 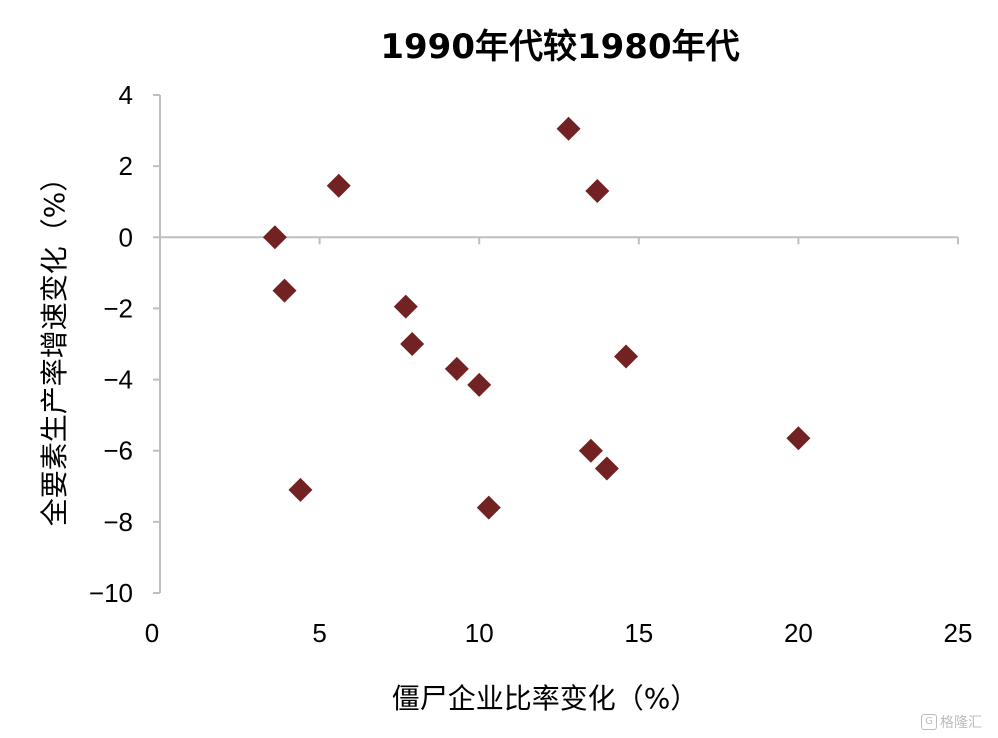 What do you see at coordinates (638, 633) in the screenshot?
I see `x-tick-label: 15` at bounding box center [638, 633].